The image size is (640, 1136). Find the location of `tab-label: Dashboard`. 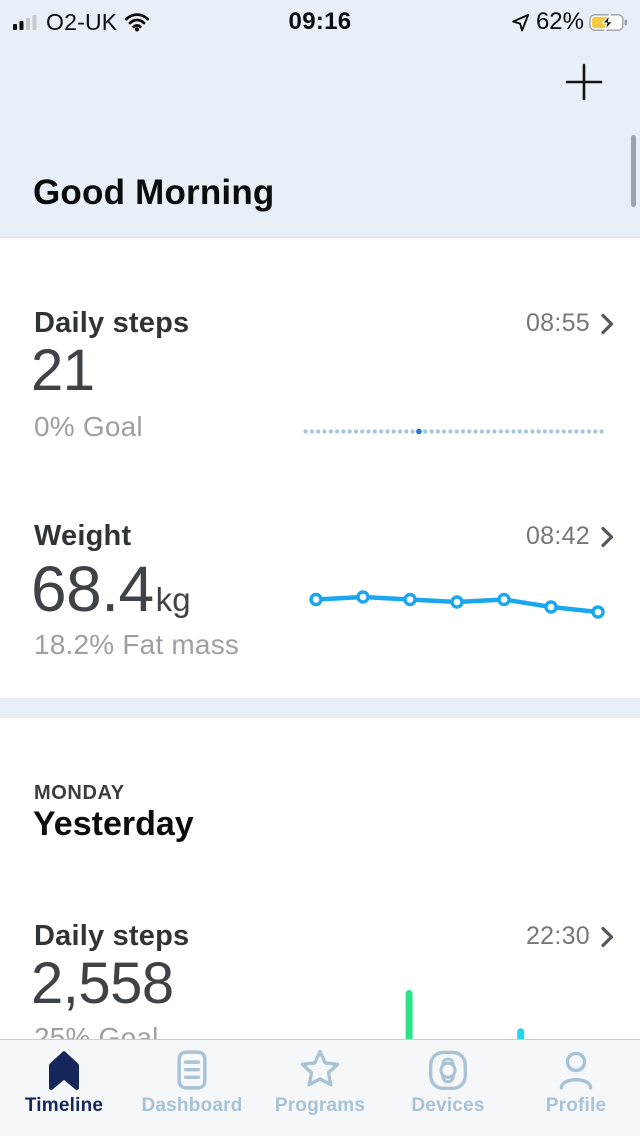

tab-label: Dashboard is located at coordinates (192, 1105).